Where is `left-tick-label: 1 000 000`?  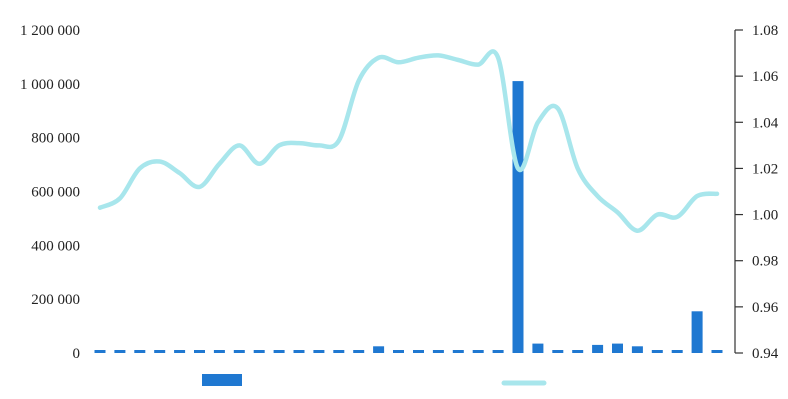
left-tick-label: 1 000 000 is located at coordinates (50, 85).